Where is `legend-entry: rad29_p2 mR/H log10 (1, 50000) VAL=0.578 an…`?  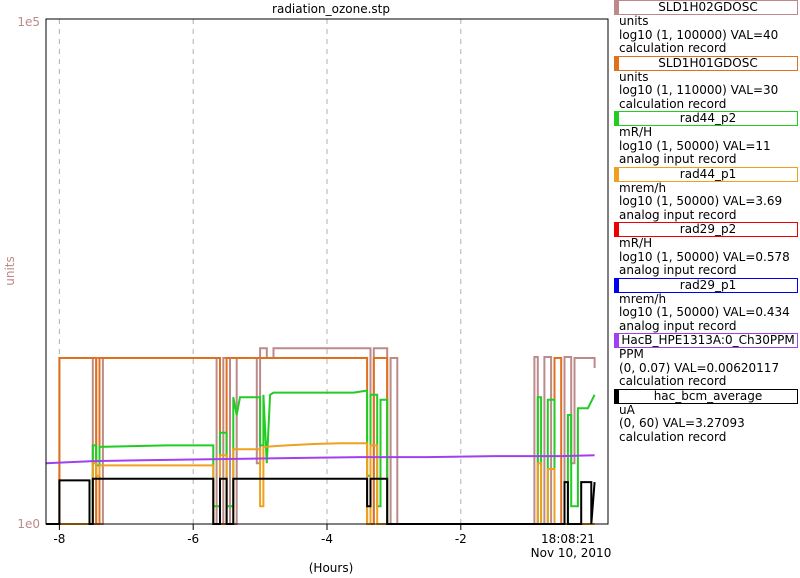
legend-entry: rad29_p2 mR/H log10 (1, 50000) VAL=0.578 an… is located at coordinates (706, 250).